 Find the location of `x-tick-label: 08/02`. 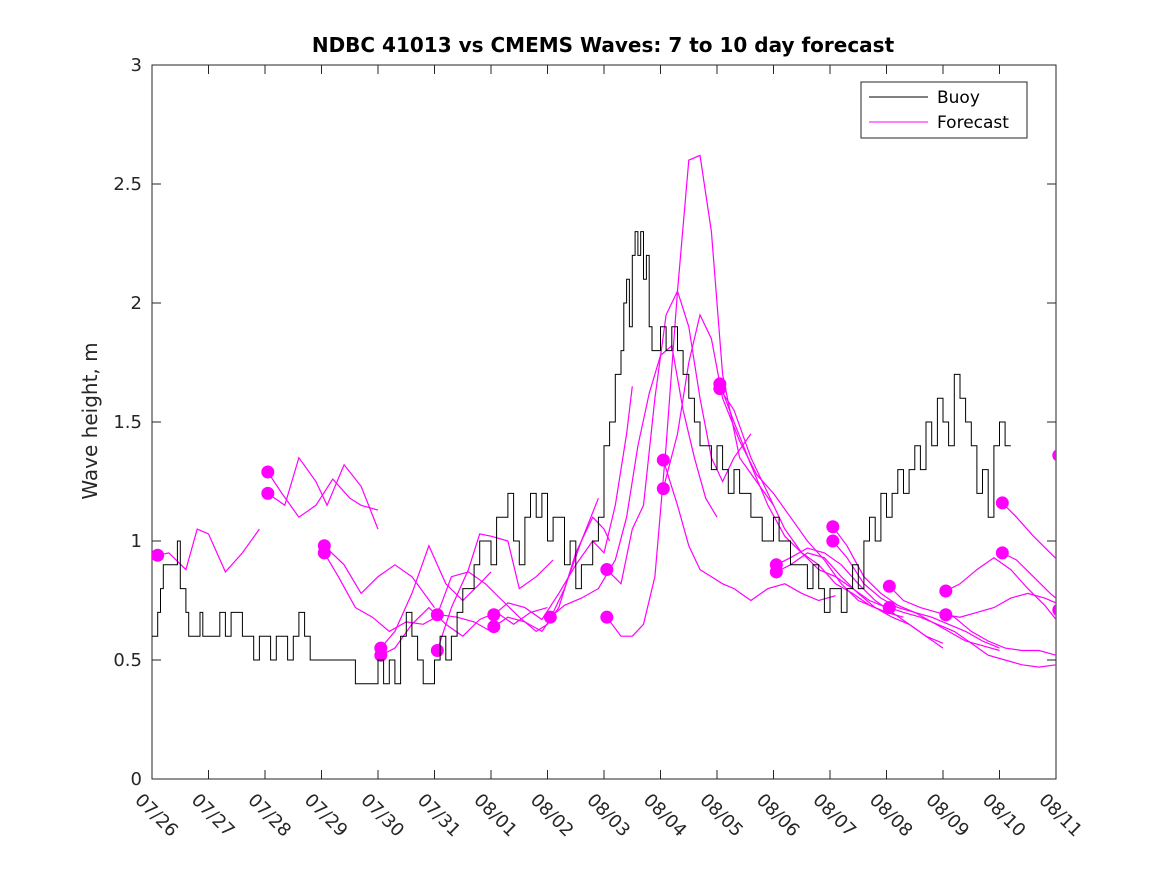

x-tick-label: 08/02 is located at coordinates (552, 816).